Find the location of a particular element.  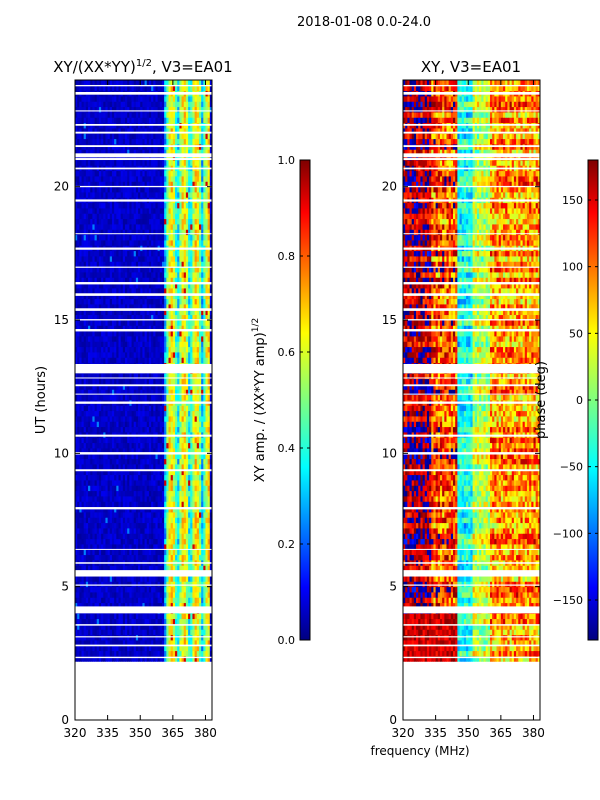

amplitude-ylabel: UT (hours) is located at coordinates (41, 400).